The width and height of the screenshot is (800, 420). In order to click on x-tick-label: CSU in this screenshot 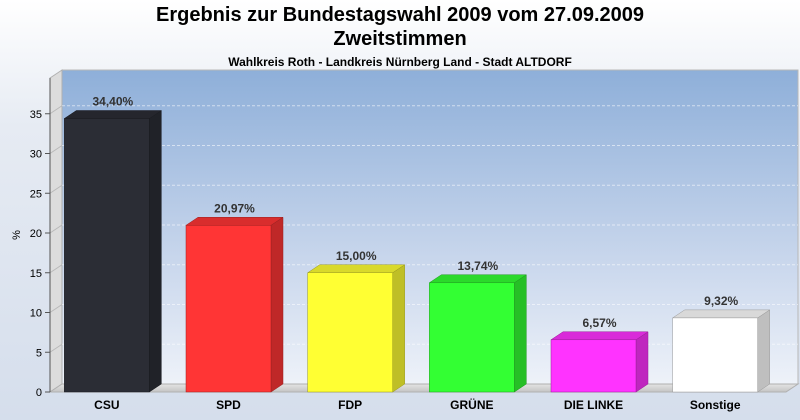, I will do `click(106, 405)`.